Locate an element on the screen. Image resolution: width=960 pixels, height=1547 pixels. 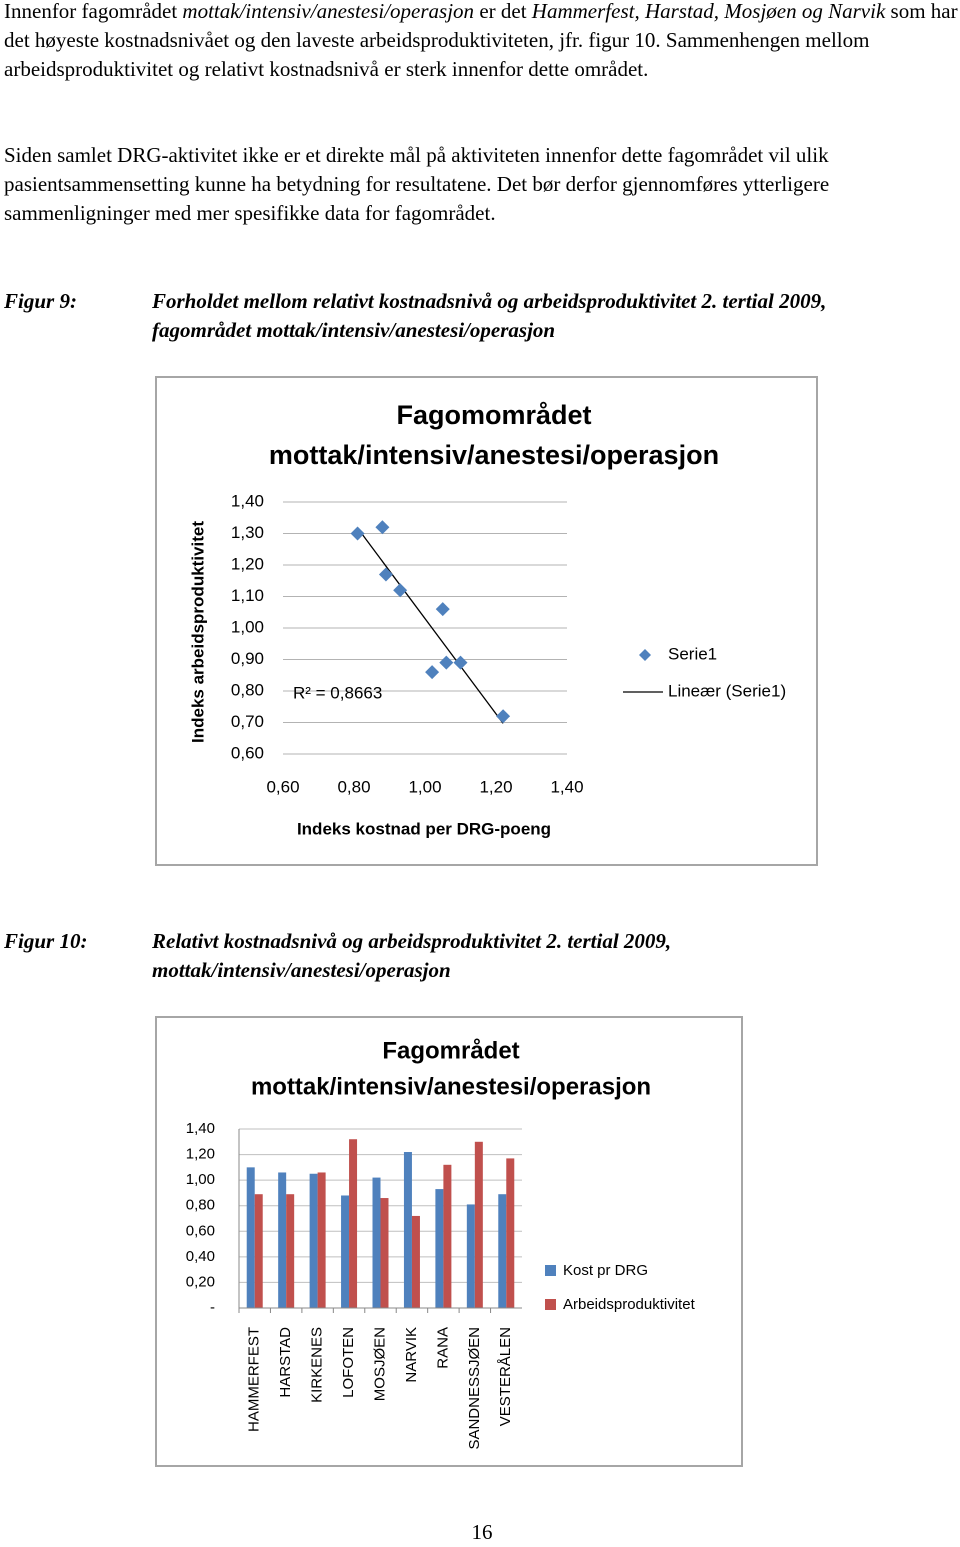
y-tick-label: 1,30 is located at coordinates (247, 532).